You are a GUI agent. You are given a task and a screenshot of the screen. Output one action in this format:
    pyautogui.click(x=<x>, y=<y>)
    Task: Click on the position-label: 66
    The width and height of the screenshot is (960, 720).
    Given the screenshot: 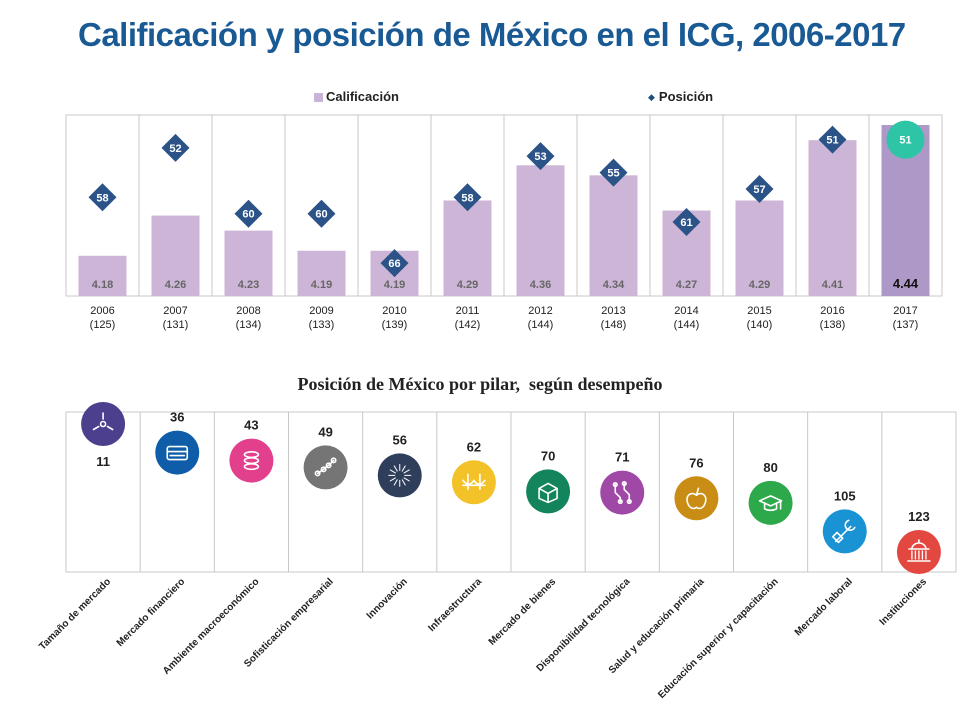 What is the action you would take?
    pyautogui.click(x=394, y=264)
    